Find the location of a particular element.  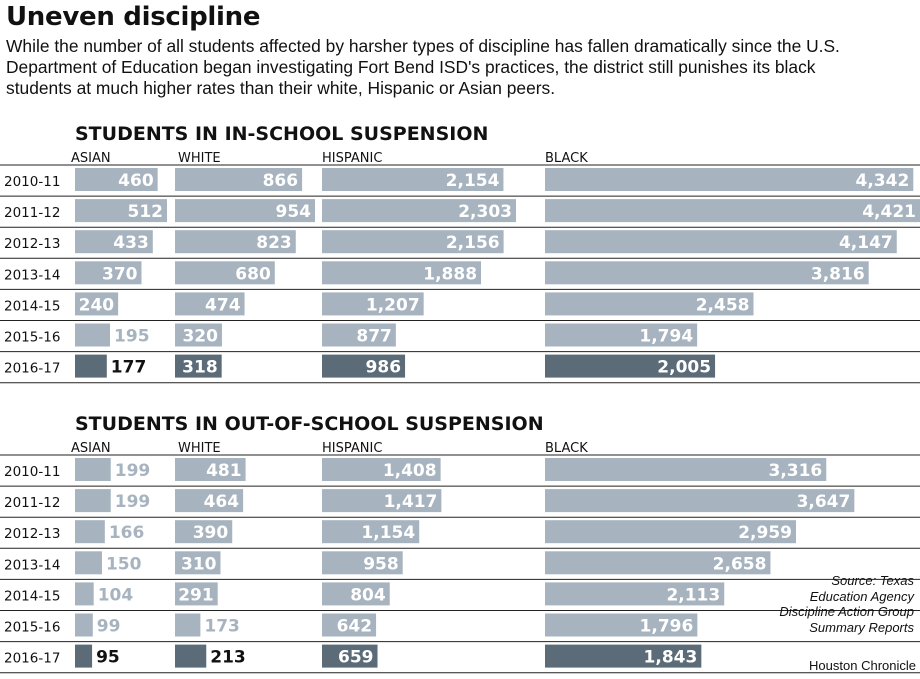

value-label: 1,207 is located at coordinates (393, 305).